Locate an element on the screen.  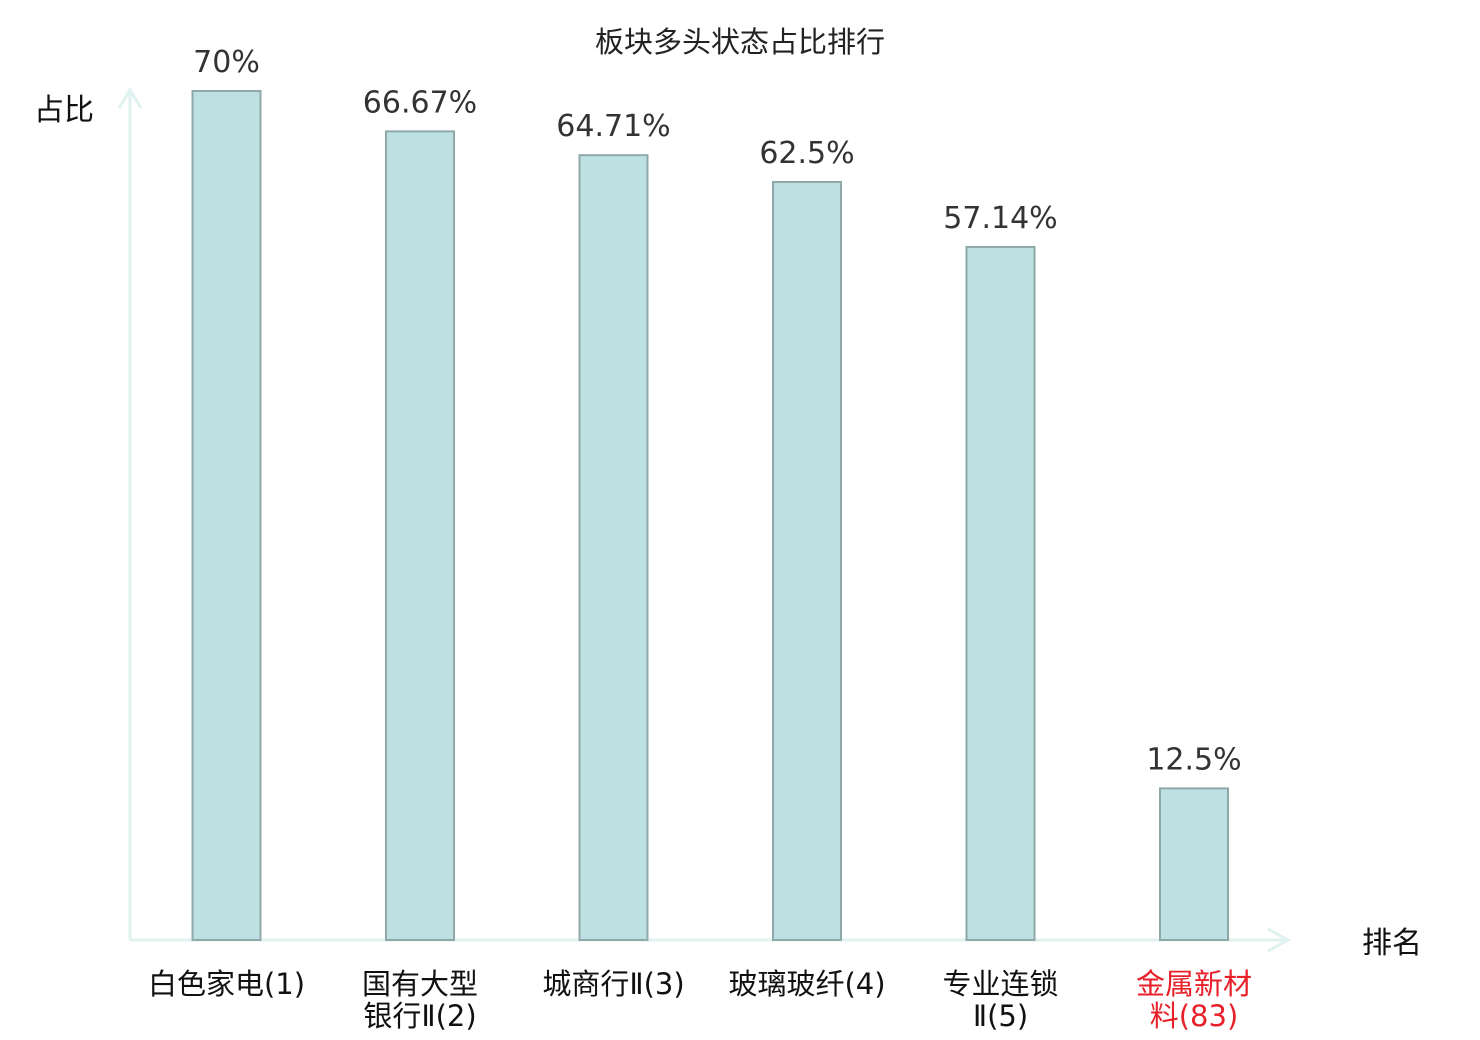
category-label-3: 城商行Ⅱ(3) is located at coordinates (613, 984).